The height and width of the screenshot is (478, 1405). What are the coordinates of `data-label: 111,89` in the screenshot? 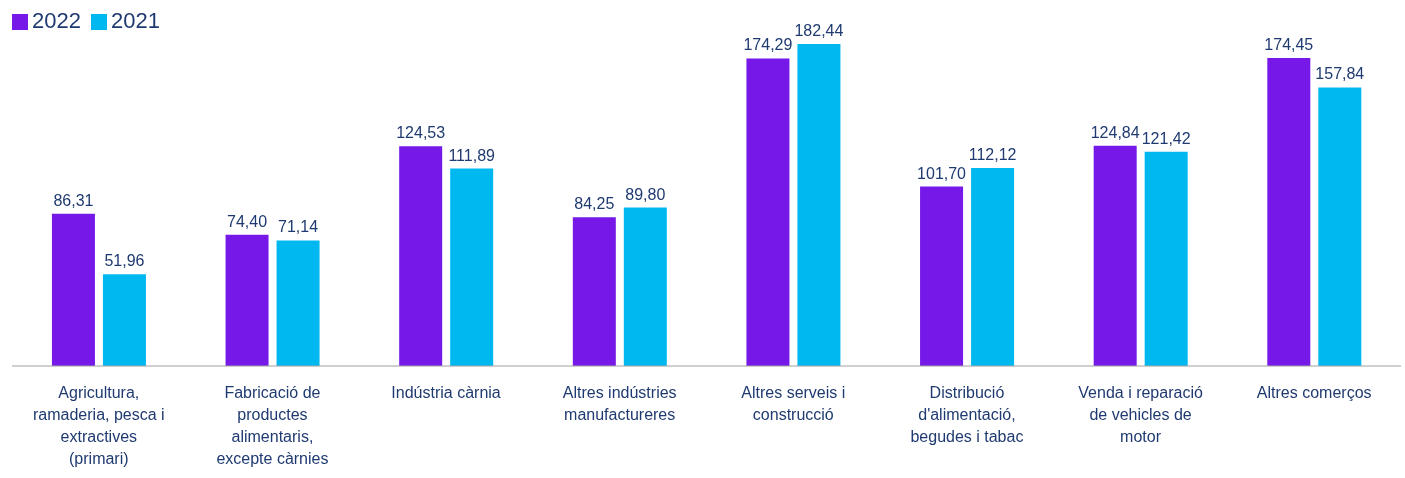 It's located at (472, 155).